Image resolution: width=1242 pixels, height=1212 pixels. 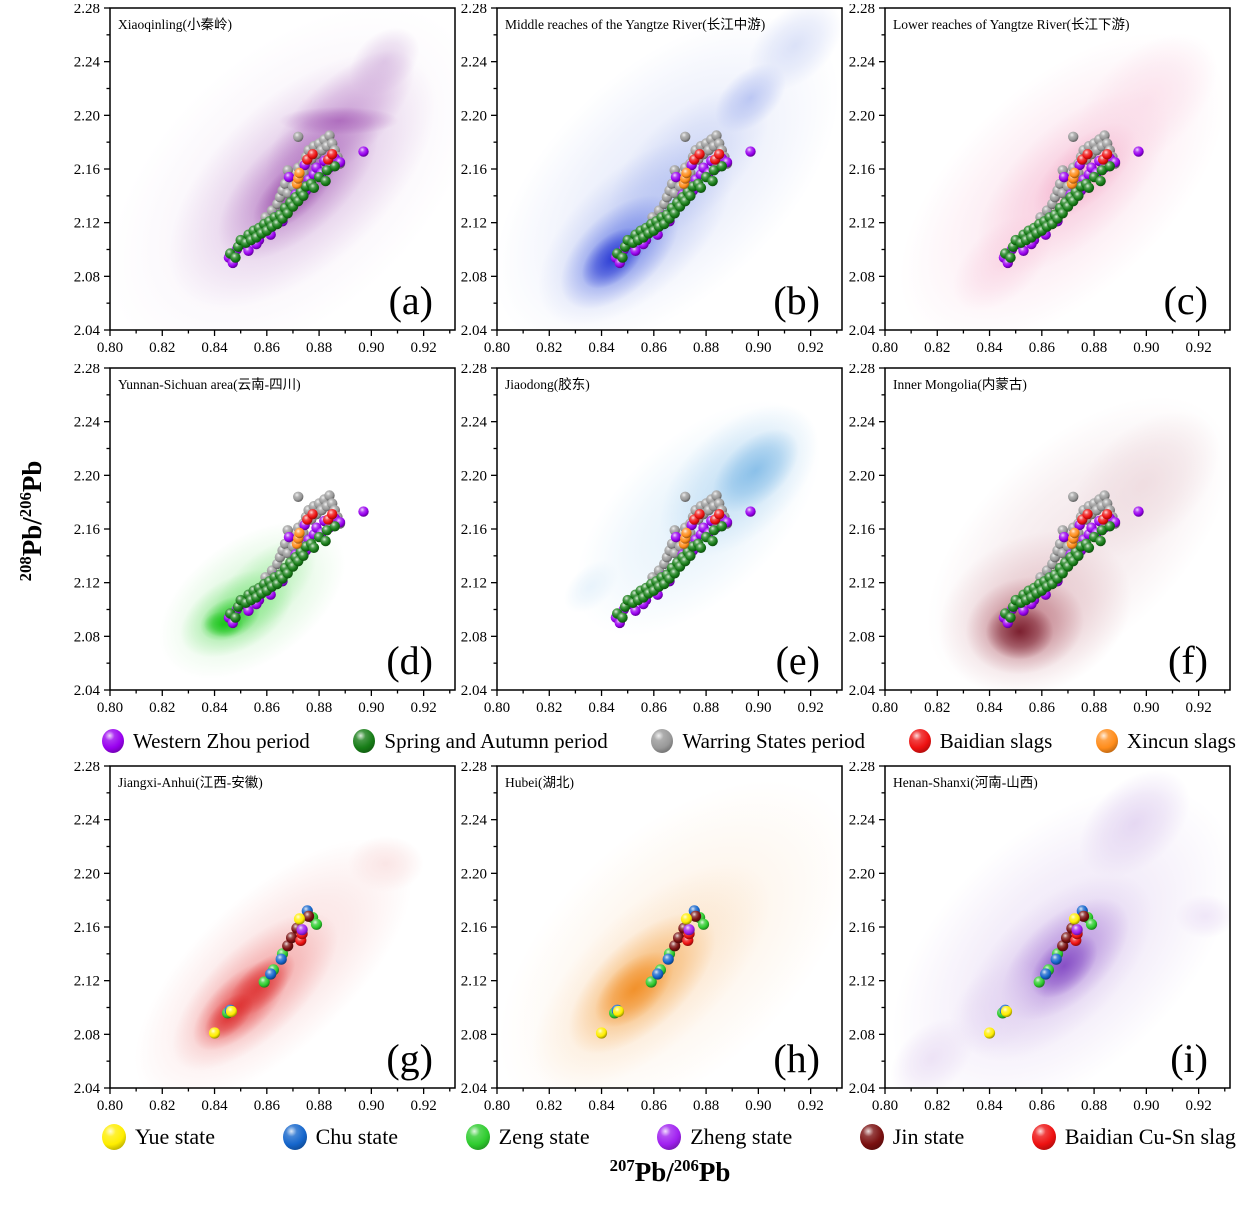 I want to click on legend-label: Baidian slags, so click(x=996, y=740).